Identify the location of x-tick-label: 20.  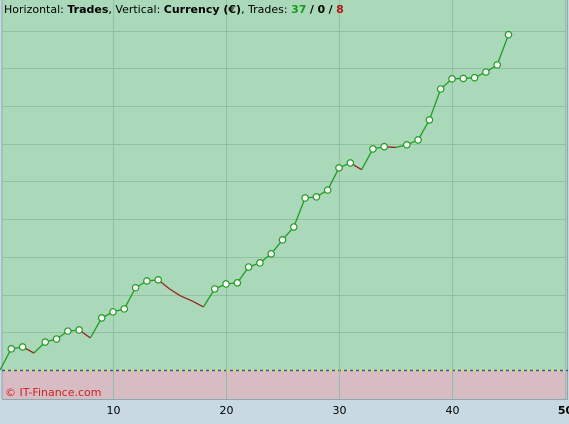
(227, 410).